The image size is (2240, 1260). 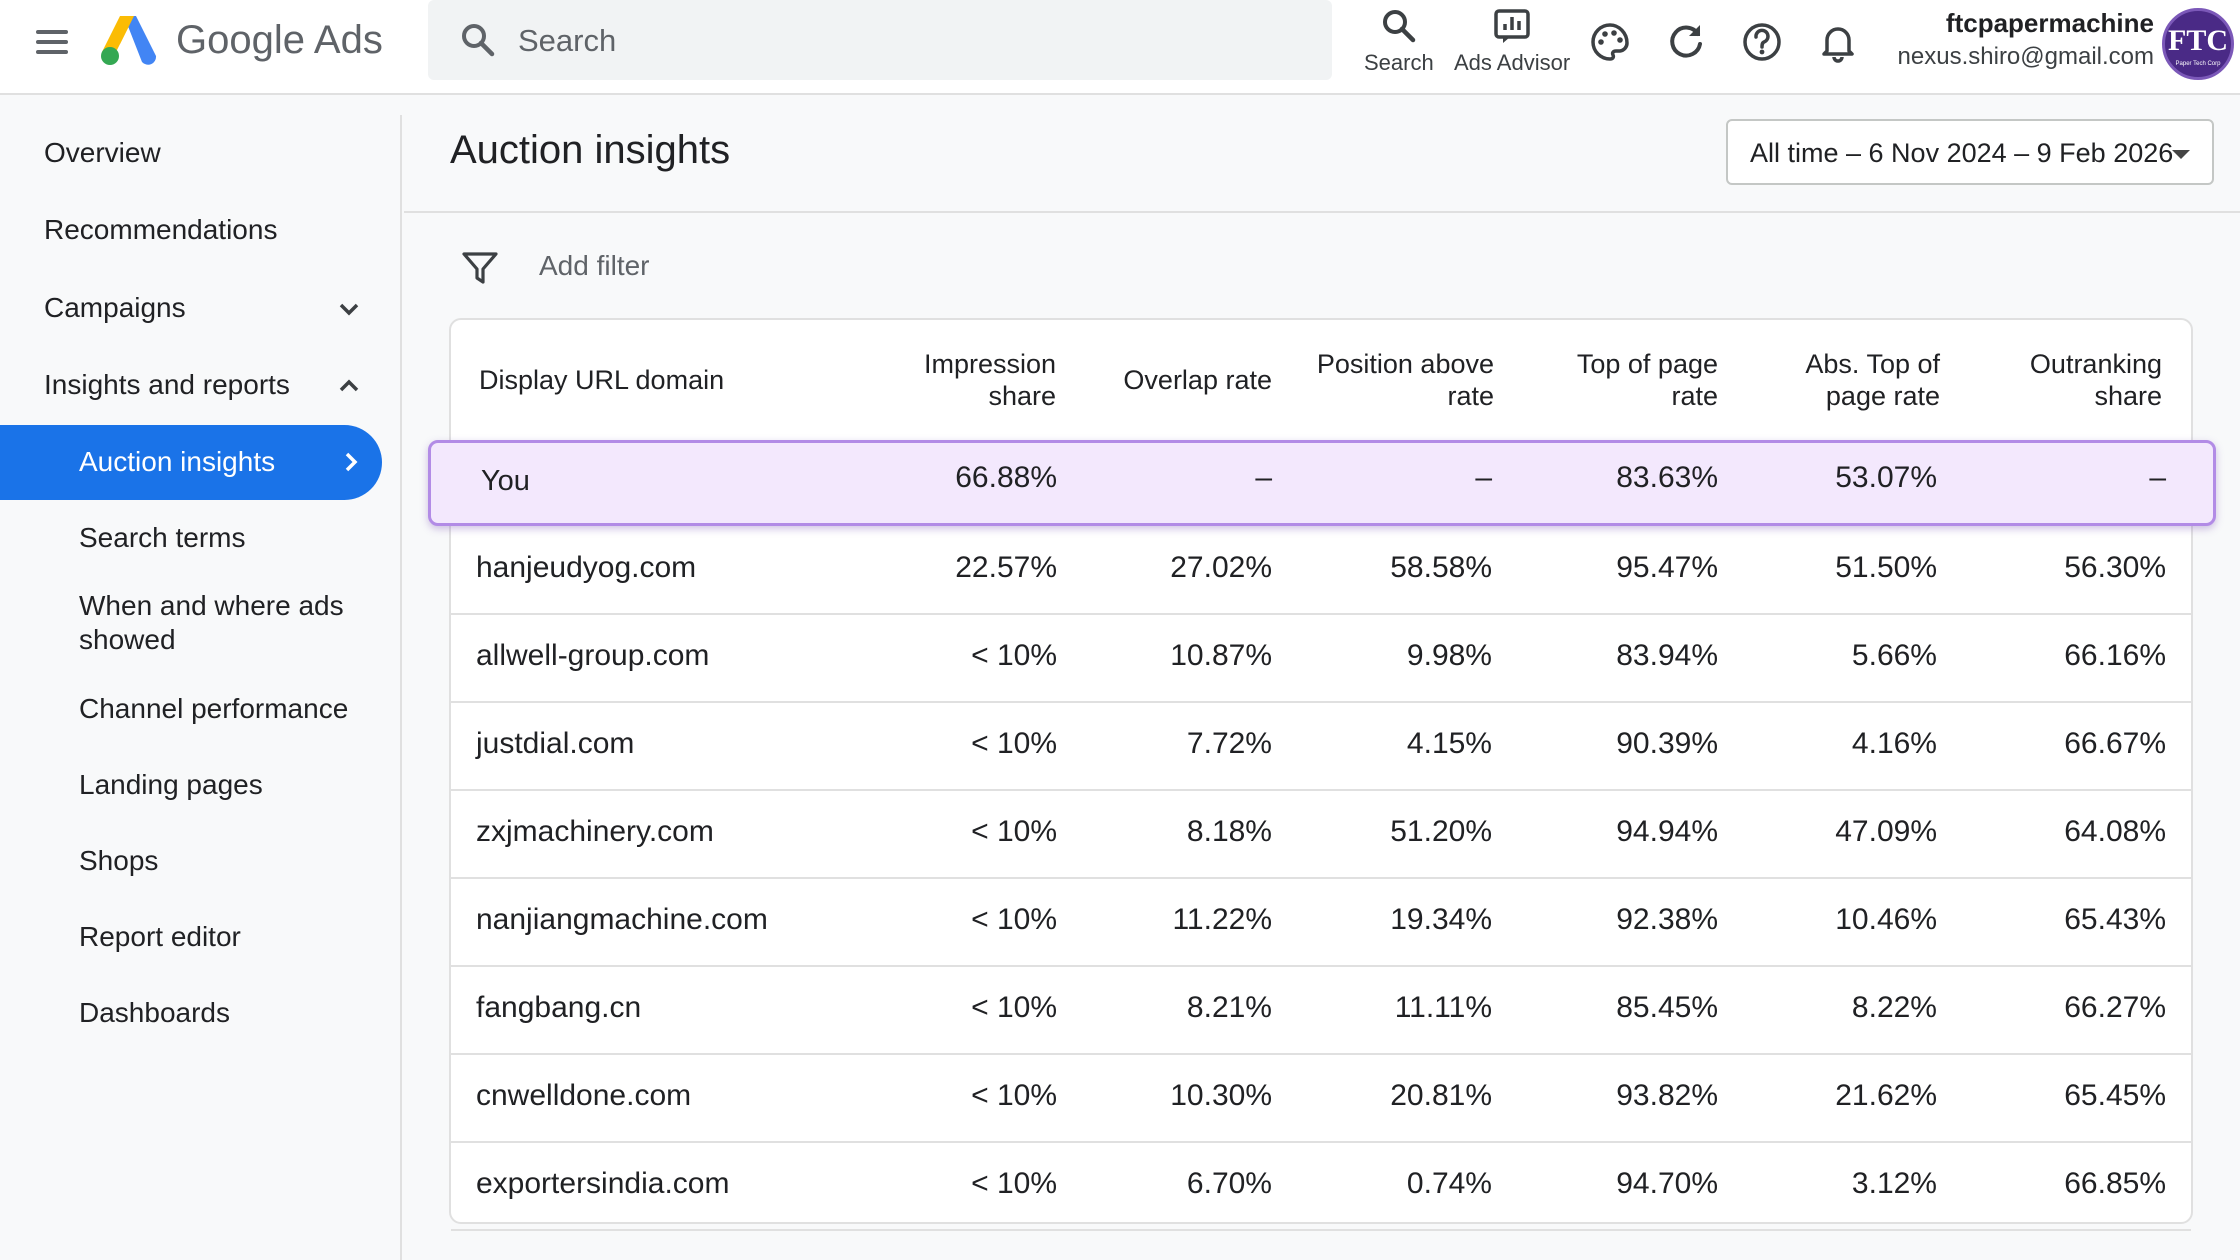 What do you see at coordinates (167, 384) in the screenshot?
I see `sidebar-item-label: Insights and reports` at bounding box center [167, 384].